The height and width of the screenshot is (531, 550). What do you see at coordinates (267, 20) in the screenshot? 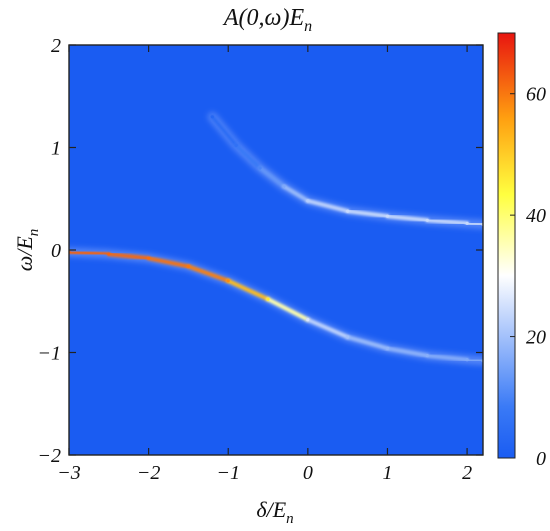
I see `chart-title: A(0,ω)En` at bounding box center [267, 20].